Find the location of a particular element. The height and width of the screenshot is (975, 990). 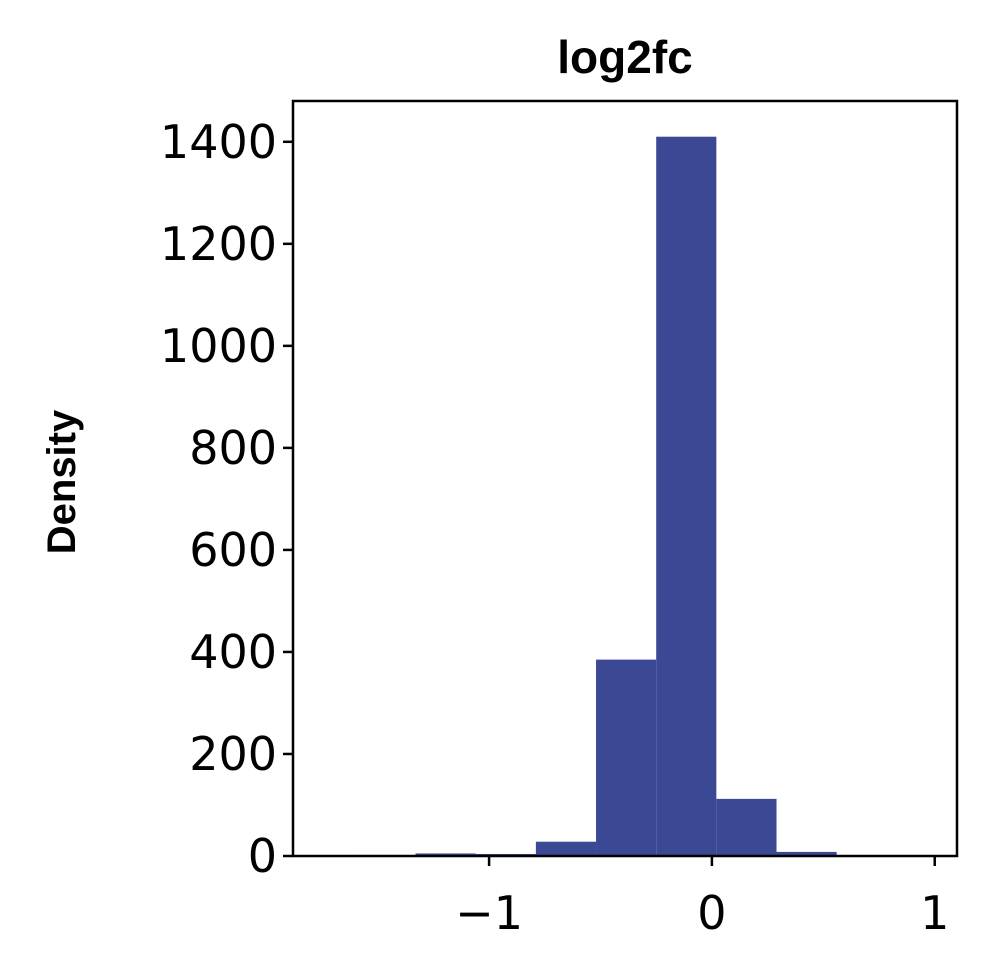

x-tick-label: −1 is located at coordinates (489, 913).